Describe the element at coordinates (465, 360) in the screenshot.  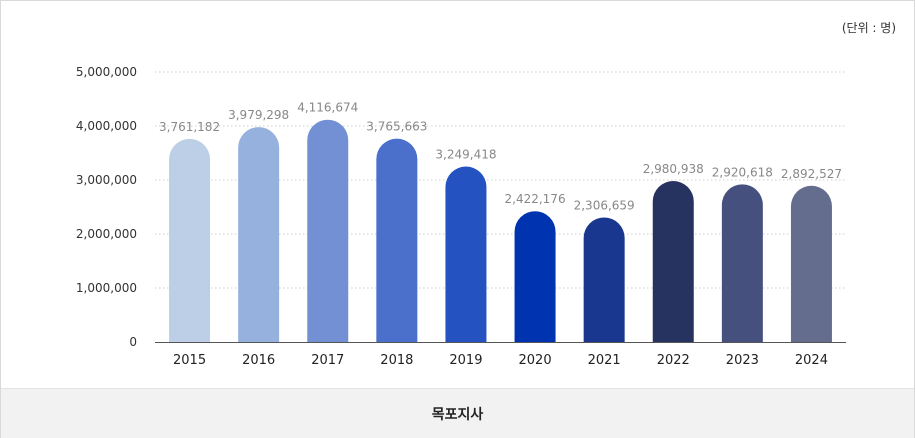
I see `x-tick-label: 2019` at that location.